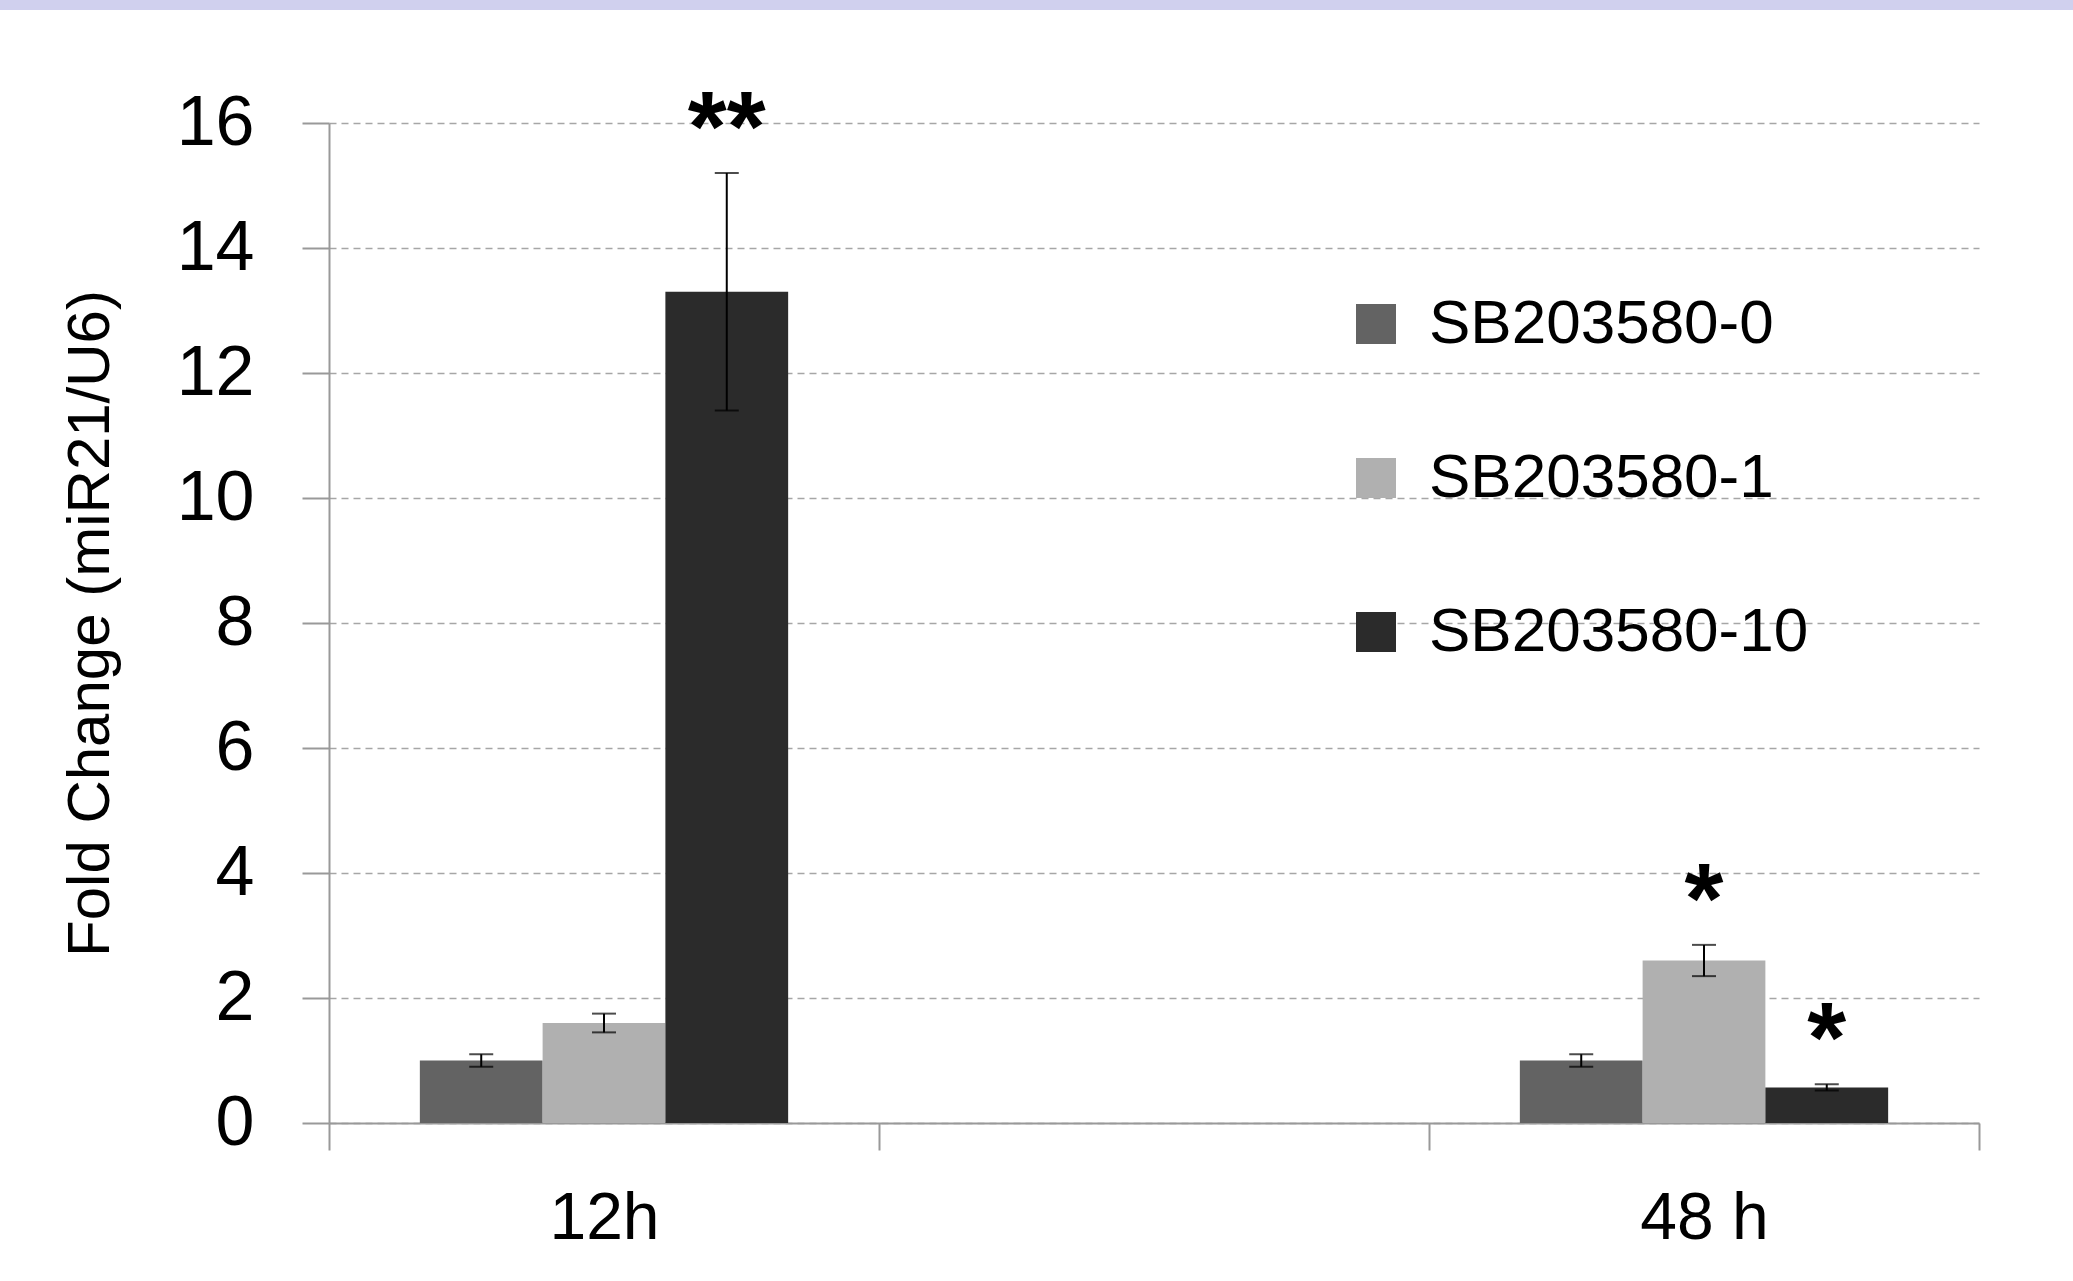 Image resolution: width=2073 pixels, height=1281 pixels. I want to click on y-tick-label: 10, so click(215, 495).